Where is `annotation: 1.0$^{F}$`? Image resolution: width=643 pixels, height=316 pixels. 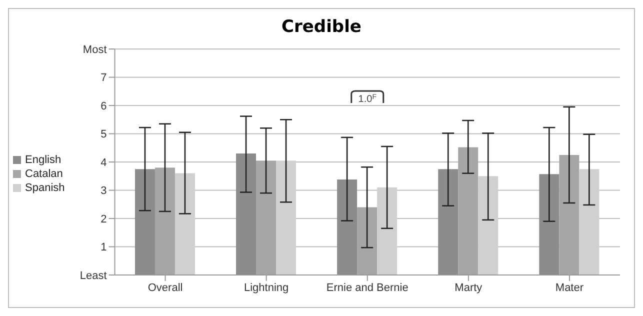
annotation: 1.0$^{F}$ is located at coordinates (367, 100).